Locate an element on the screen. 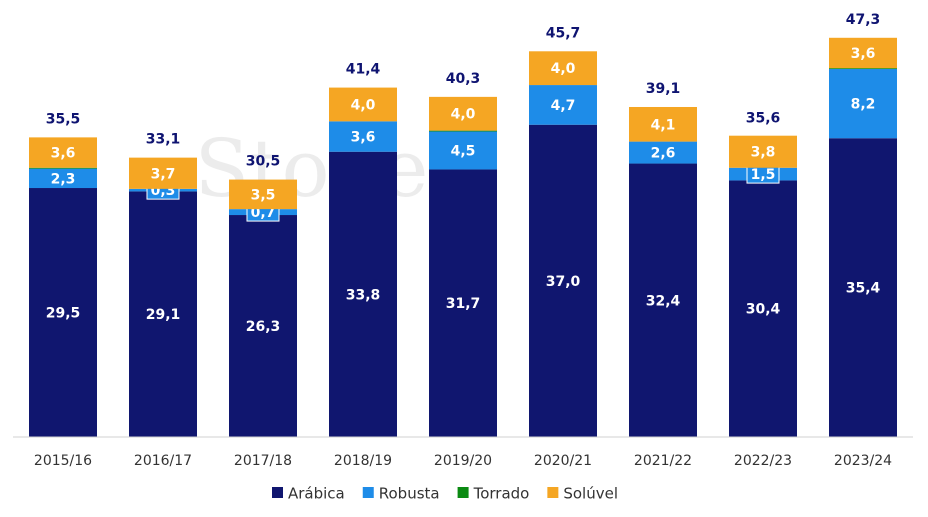 The image size is (928, 517). value-label: 29,1 is located at coordinates (163, 315).